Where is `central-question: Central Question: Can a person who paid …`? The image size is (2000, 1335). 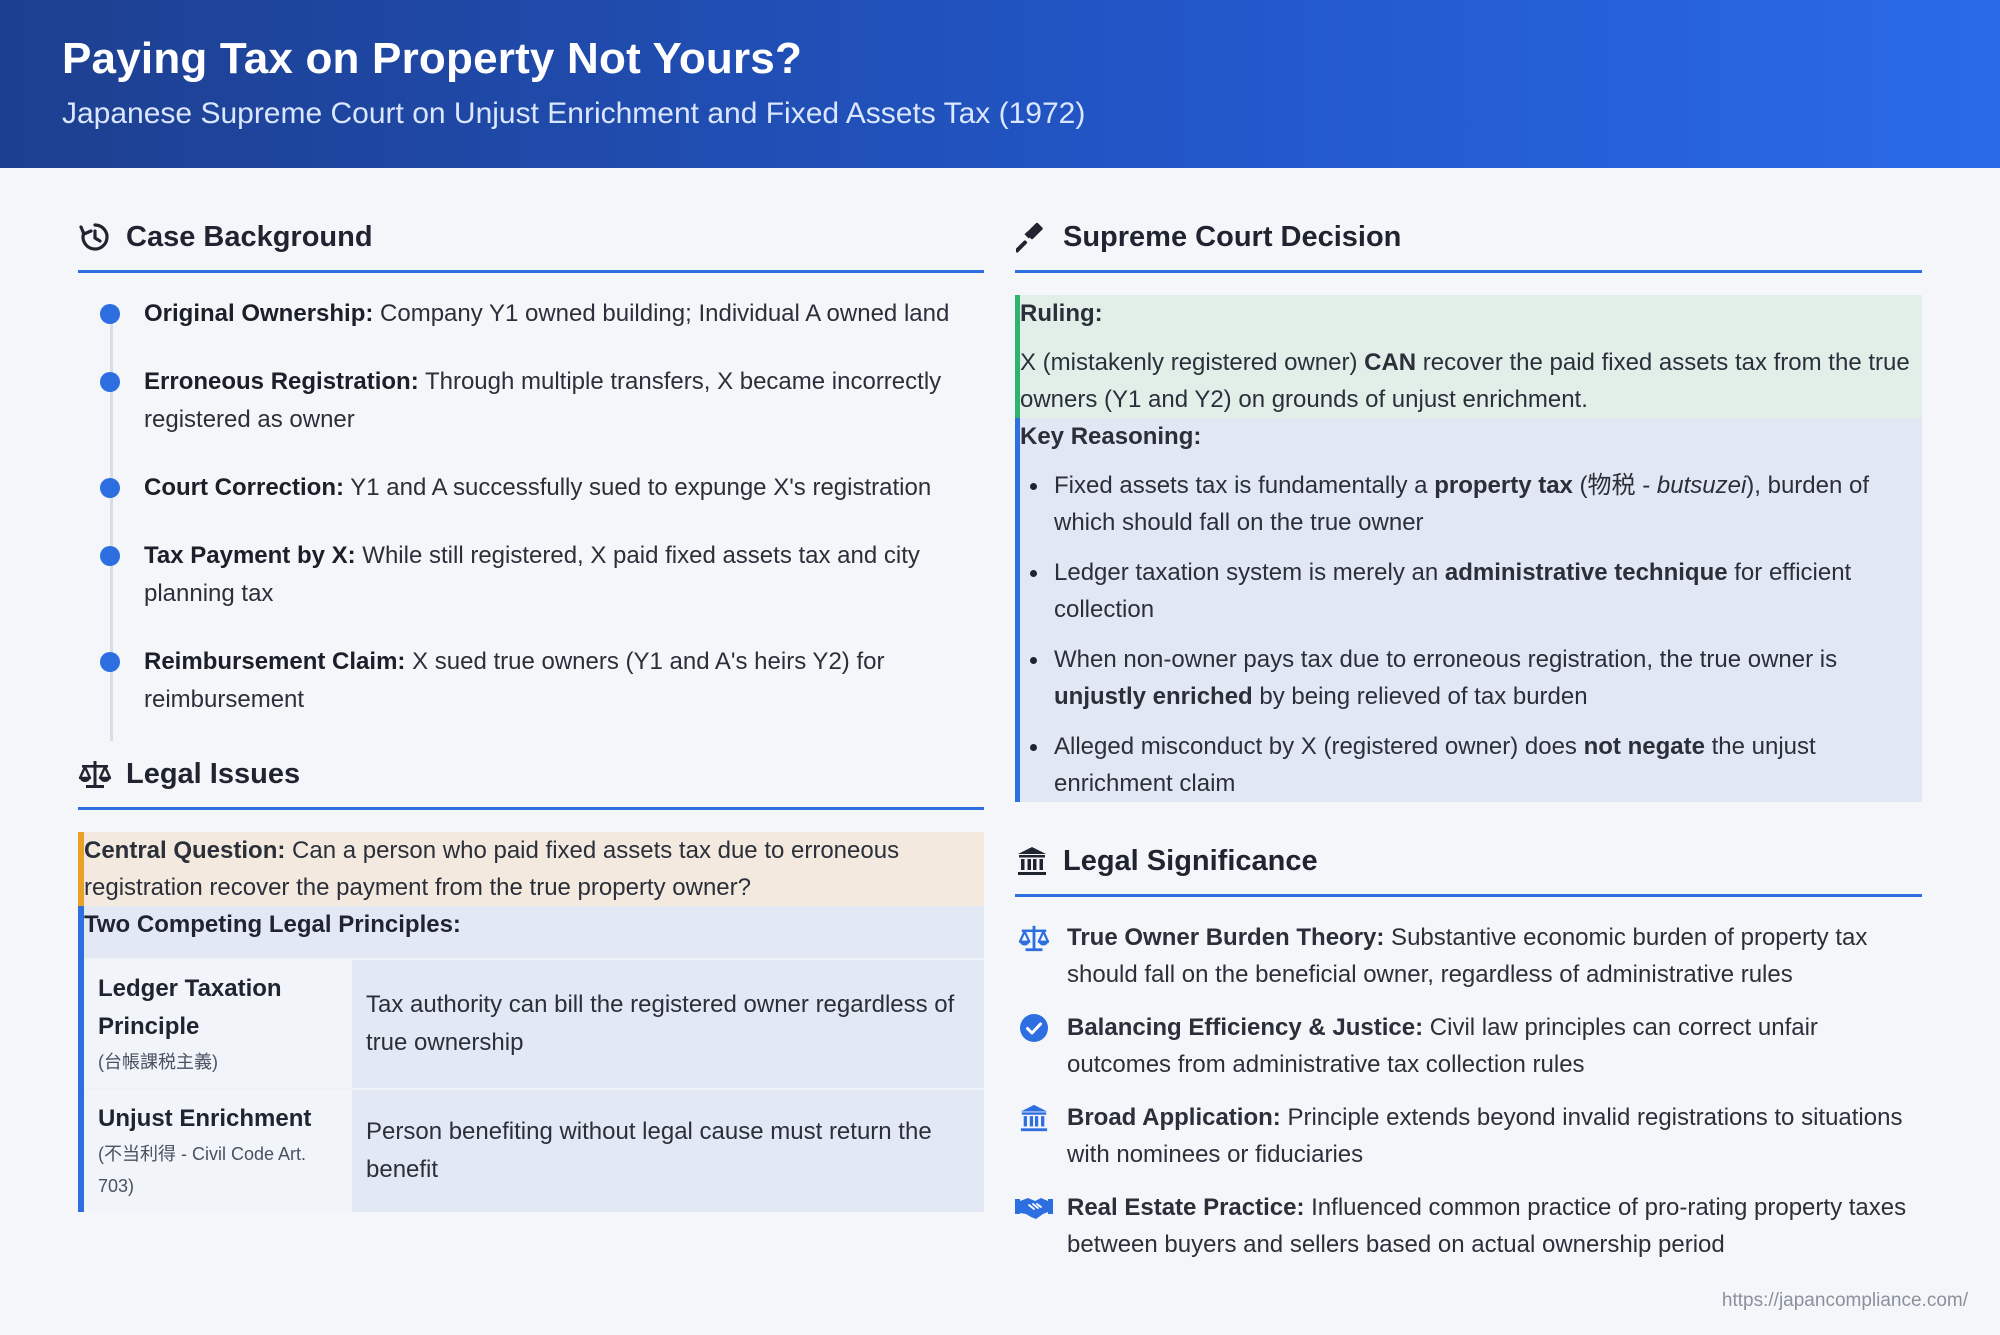 central-question: Central Question: Can a person who paid … is located at coordinates (531, 869).